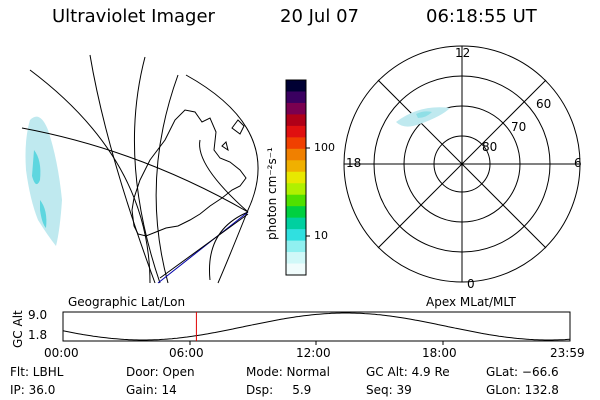 Image resolution: width=600 pixels, height=400 pixels. Describe the element at coordinates (18, 329) in the screenshot. I see `timeline-ylabel: GC Alt` at that location.